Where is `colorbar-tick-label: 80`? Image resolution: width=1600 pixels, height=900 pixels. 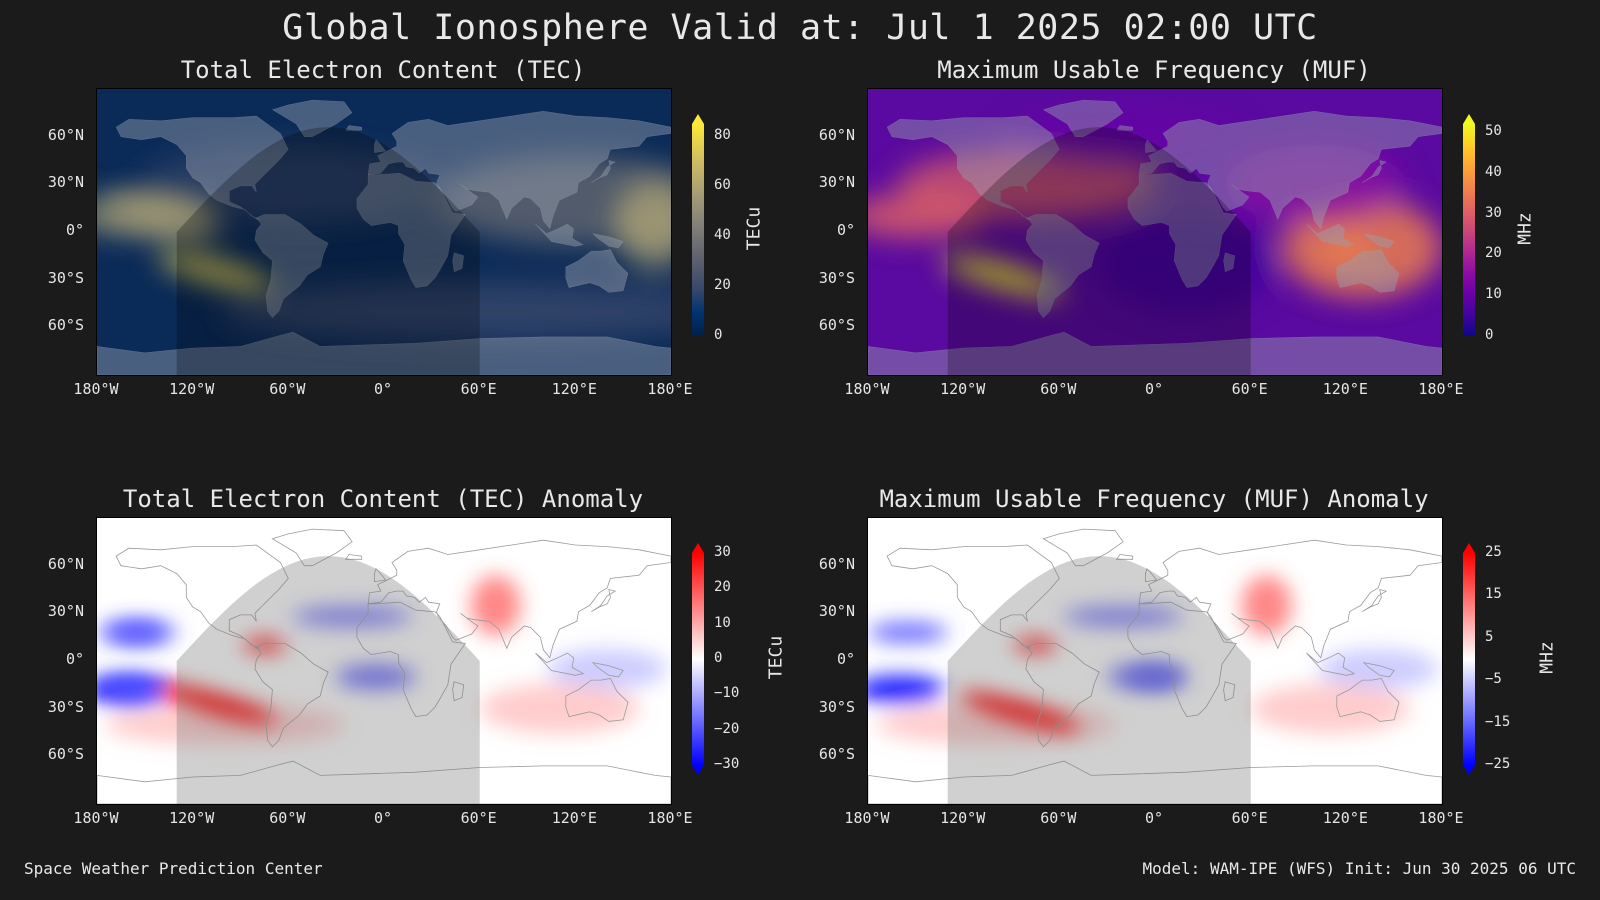
colorbar-tick-label: 80 is located at coordinates (722, 135).